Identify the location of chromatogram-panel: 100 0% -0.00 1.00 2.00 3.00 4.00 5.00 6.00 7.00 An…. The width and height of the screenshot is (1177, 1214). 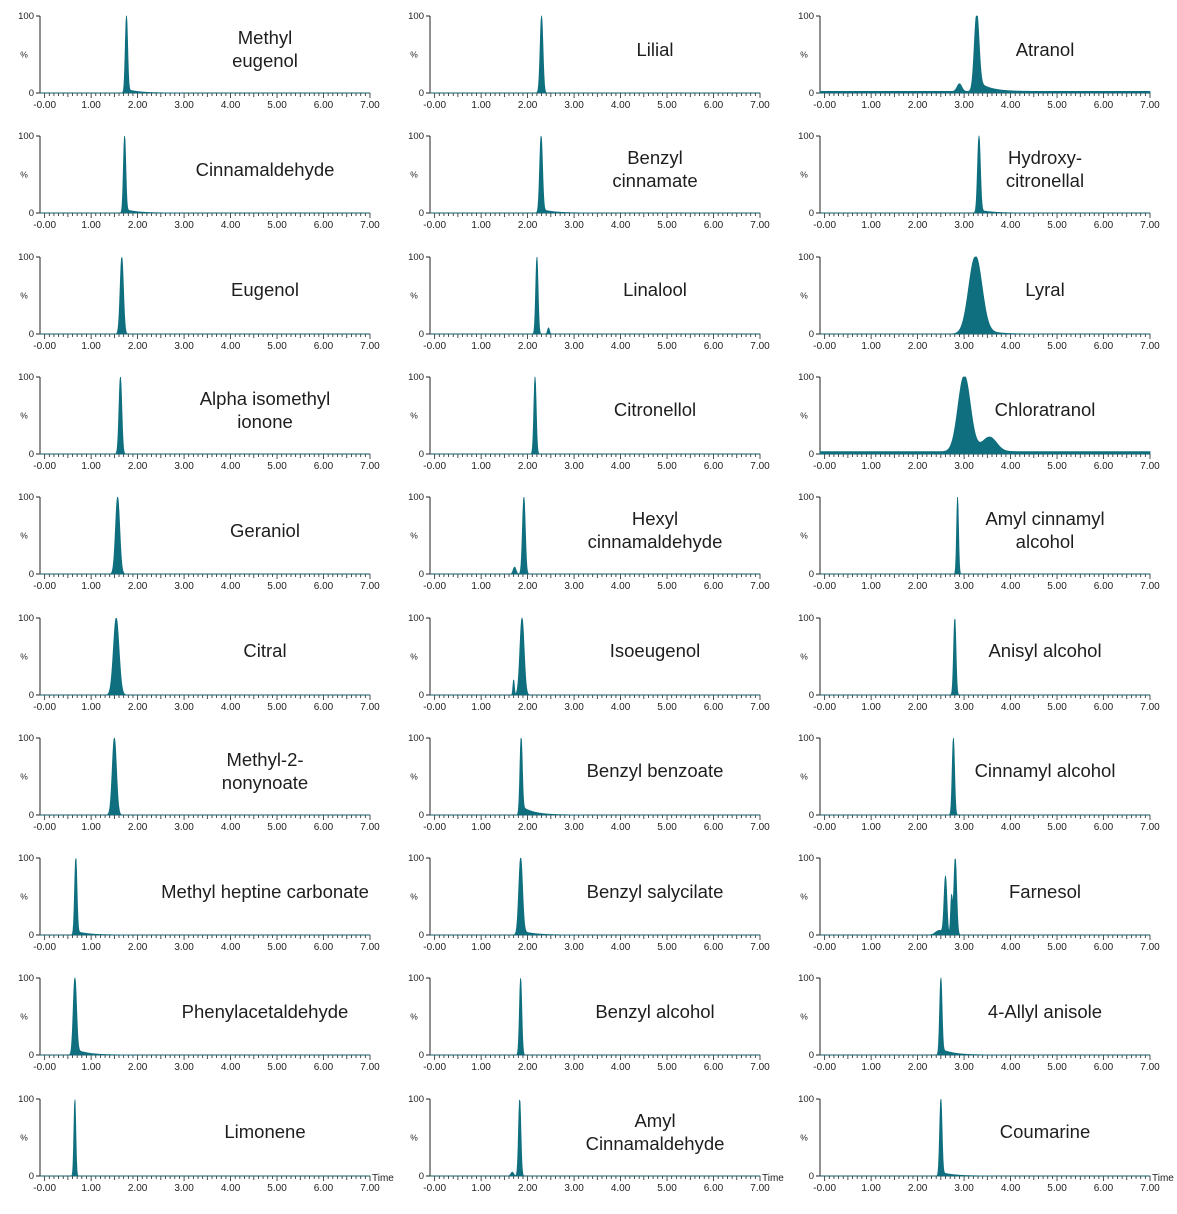
(974, 670).